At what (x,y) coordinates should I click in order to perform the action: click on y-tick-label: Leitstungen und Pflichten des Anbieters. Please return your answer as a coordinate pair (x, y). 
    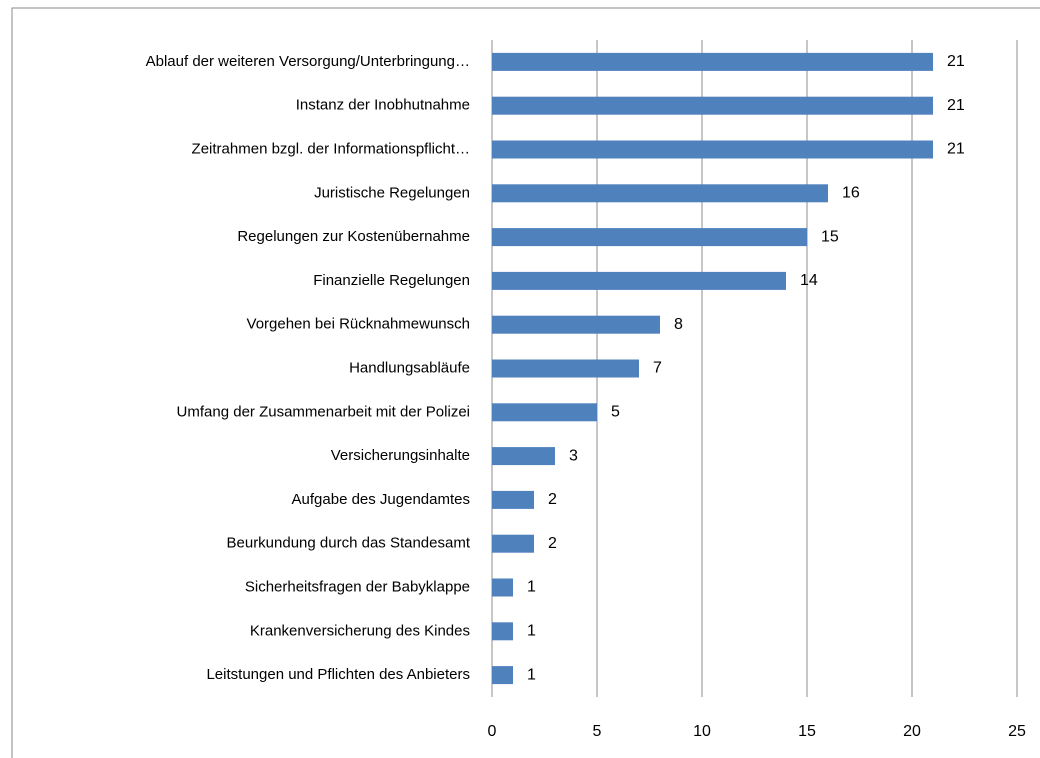
    Looking at the image, I should click on (338, 674).